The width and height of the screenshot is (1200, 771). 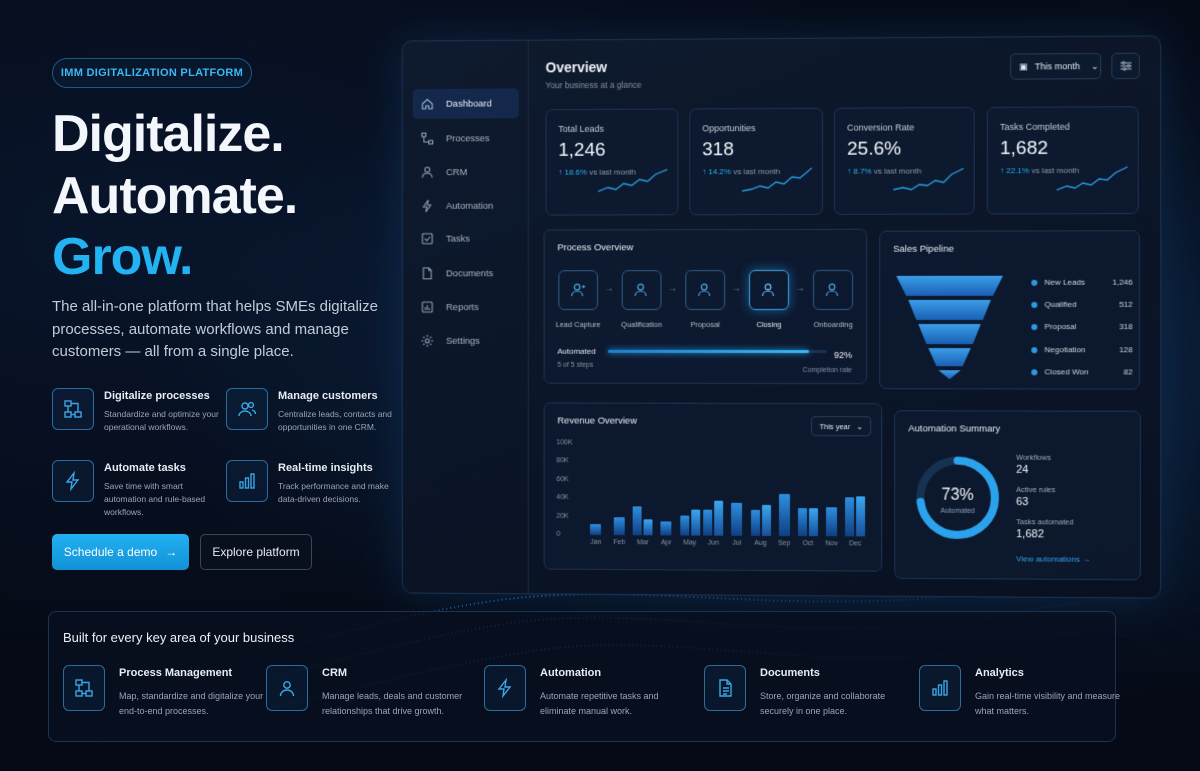 What do you see at coordinates (457, 172) in the screenshot?
I see `nav-label: CRM` at bounding box center [457, 172].